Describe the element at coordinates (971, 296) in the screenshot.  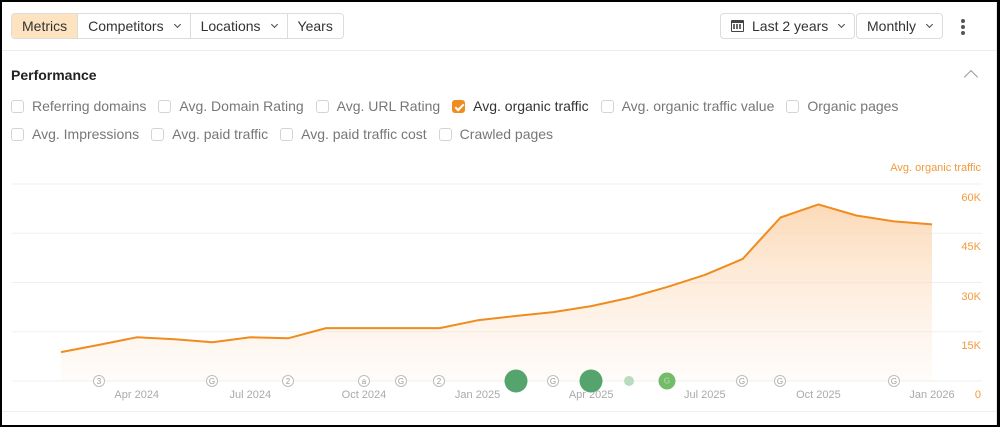
I see `y-tick-label: 30K` at that location.